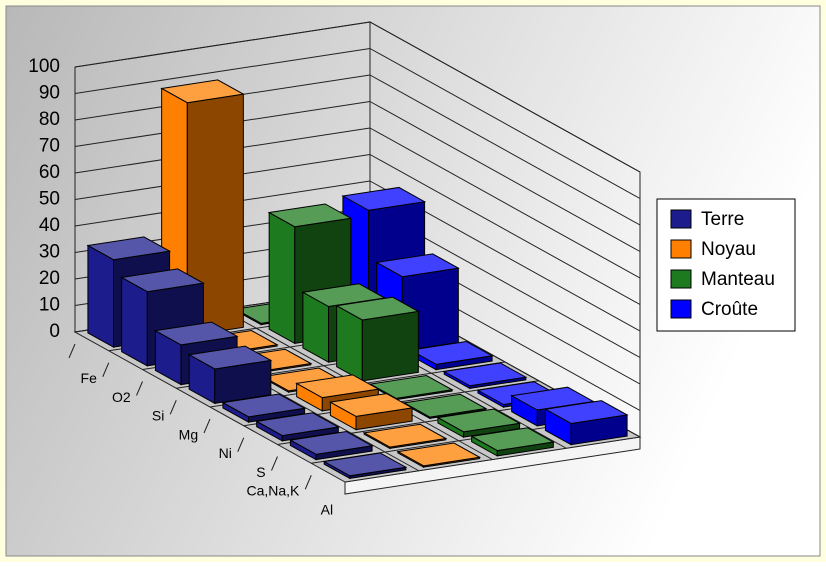 The image size is (826, 567). I want to click on legend-label: Noyau, so click(728, 249).